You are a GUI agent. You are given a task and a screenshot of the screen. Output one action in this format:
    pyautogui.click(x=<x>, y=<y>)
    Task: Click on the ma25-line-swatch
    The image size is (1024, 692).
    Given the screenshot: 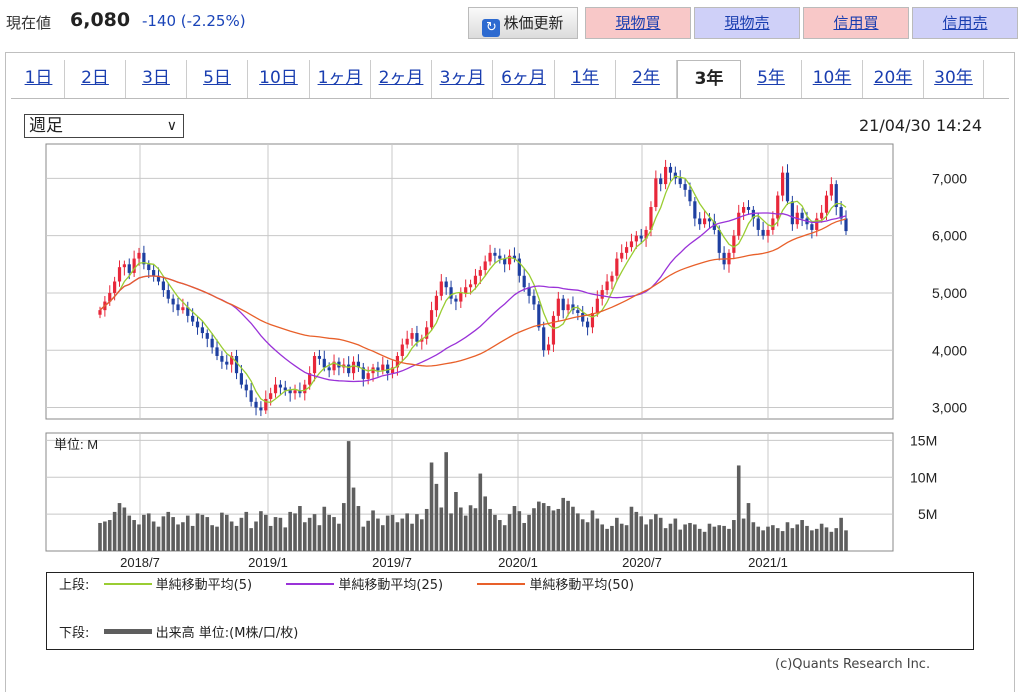 What is the action you would take?
    pyautogui.click(x=310, y=584)
    